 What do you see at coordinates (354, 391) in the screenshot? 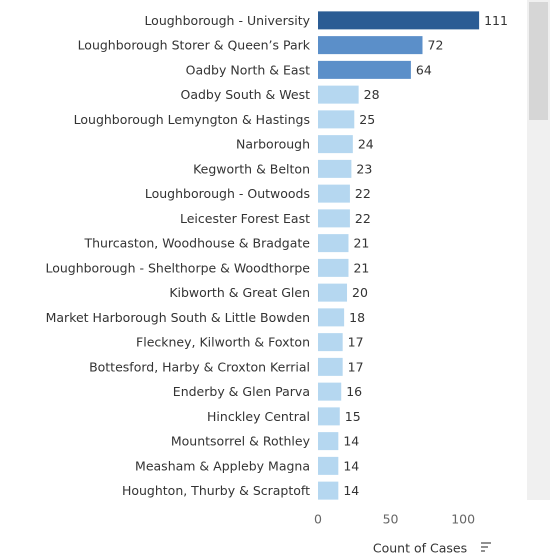
I see `value-label: 16` at bounding box center [354, 391].